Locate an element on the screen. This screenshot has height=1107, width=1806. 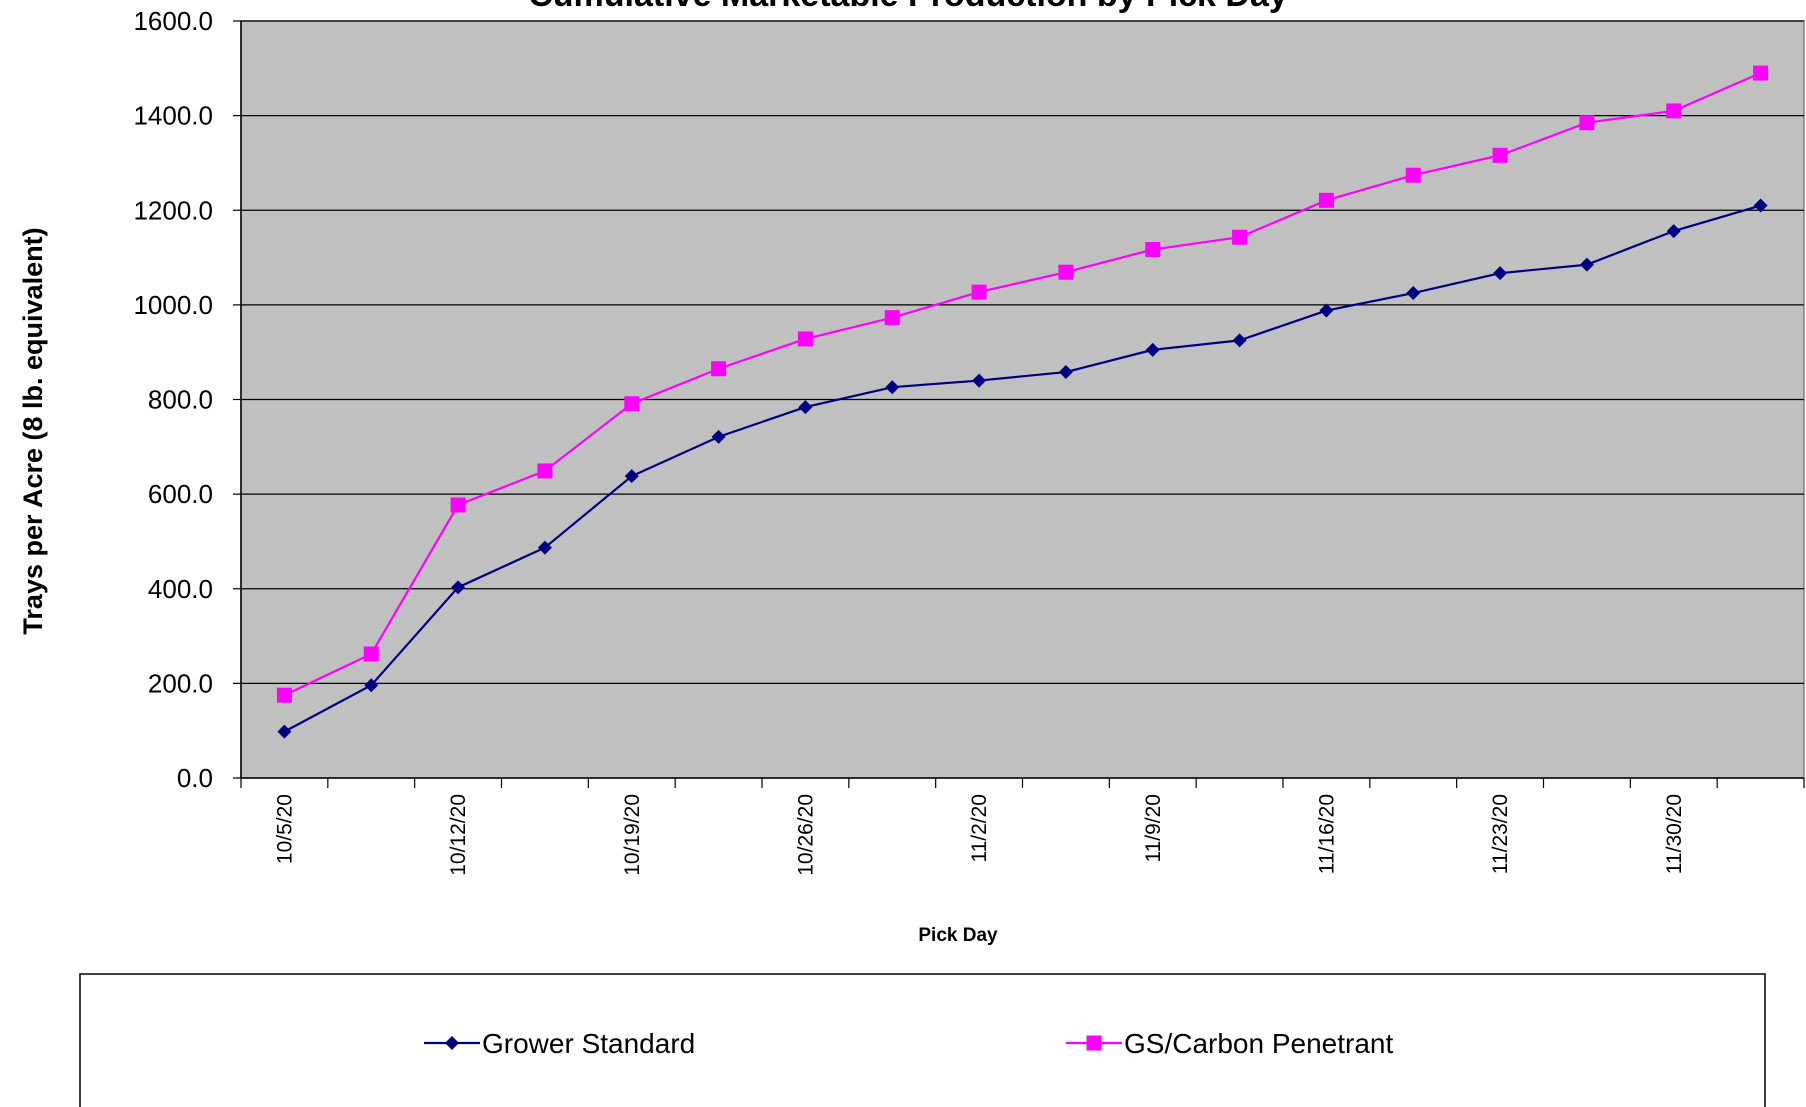
x-tick-label: 10/12/20 is located at coordinates (458, 835).